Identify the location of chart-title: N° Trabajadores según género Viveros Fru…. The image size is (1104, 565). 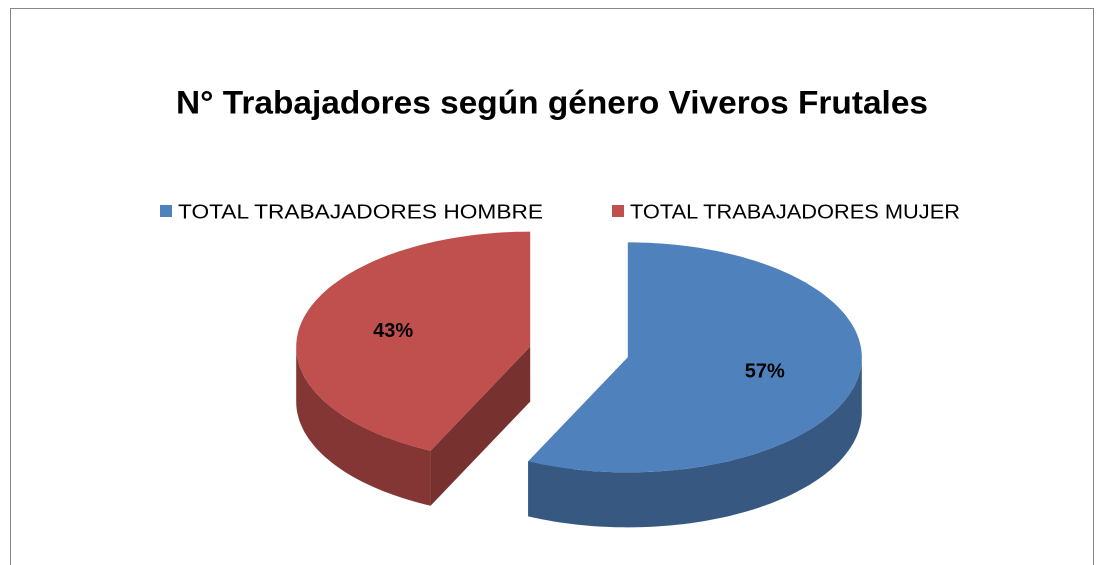
(552, 102).